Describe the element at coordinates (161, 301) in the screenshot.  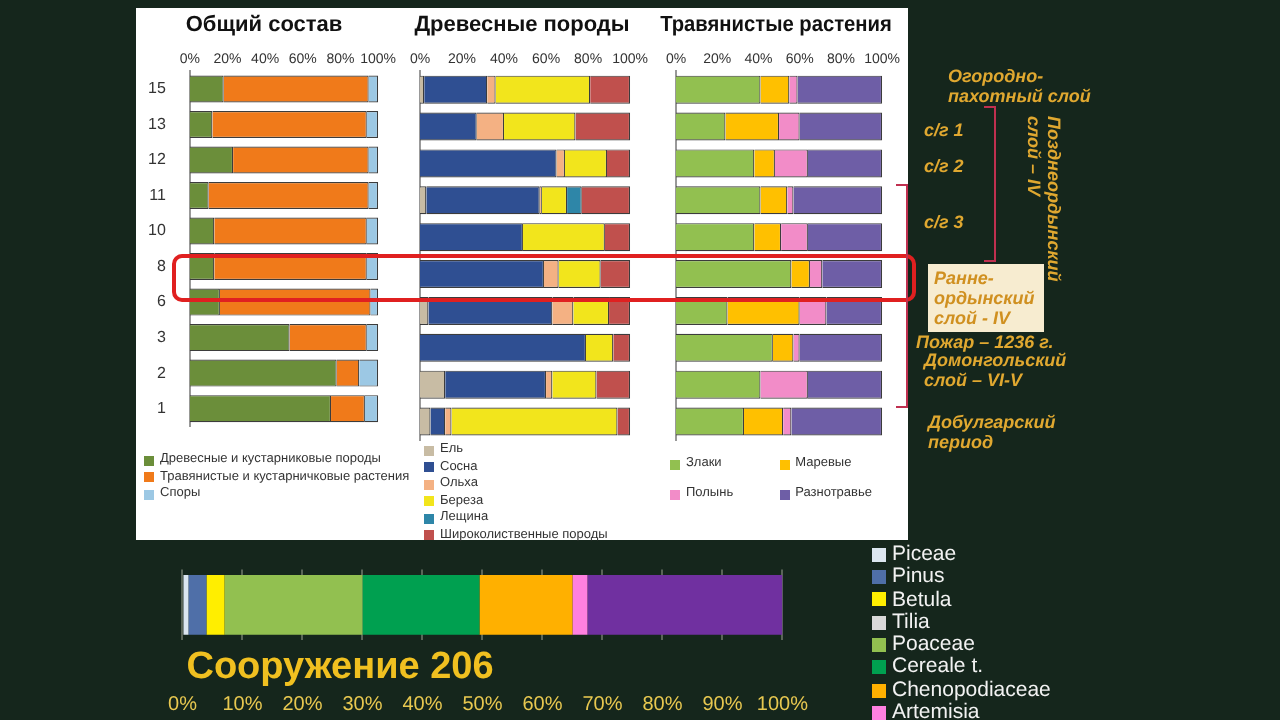
I see `y-tick-label: 6` at that location.